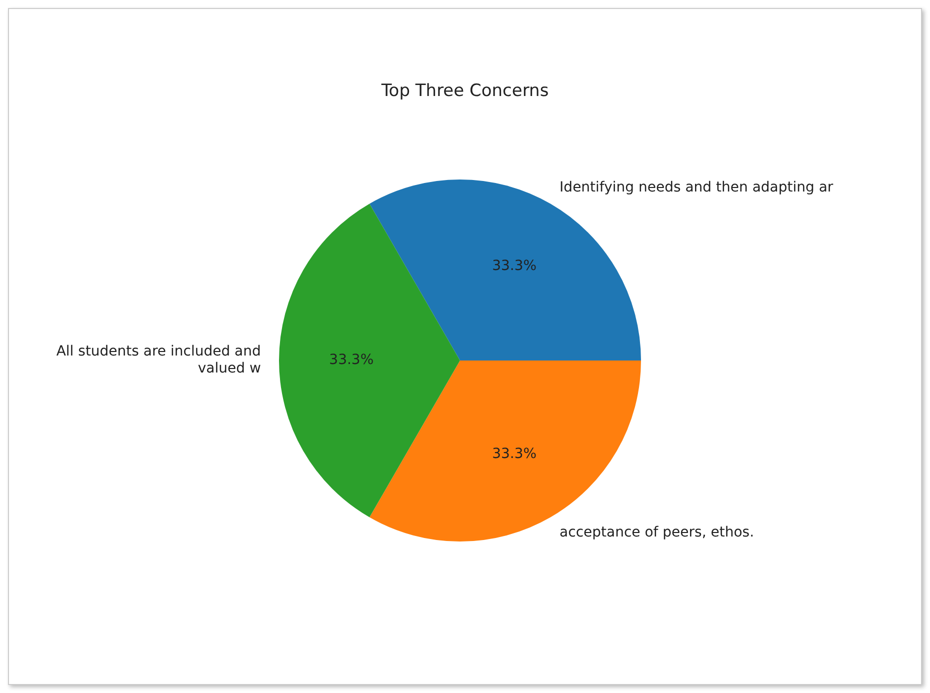 The height and width of the screenshot is (693, 930). What do you see at coordinates (697, 188) in the screenshot?
I see `slice-label: Identifying needs and then adapting ar` at bounding box center [697, 188].